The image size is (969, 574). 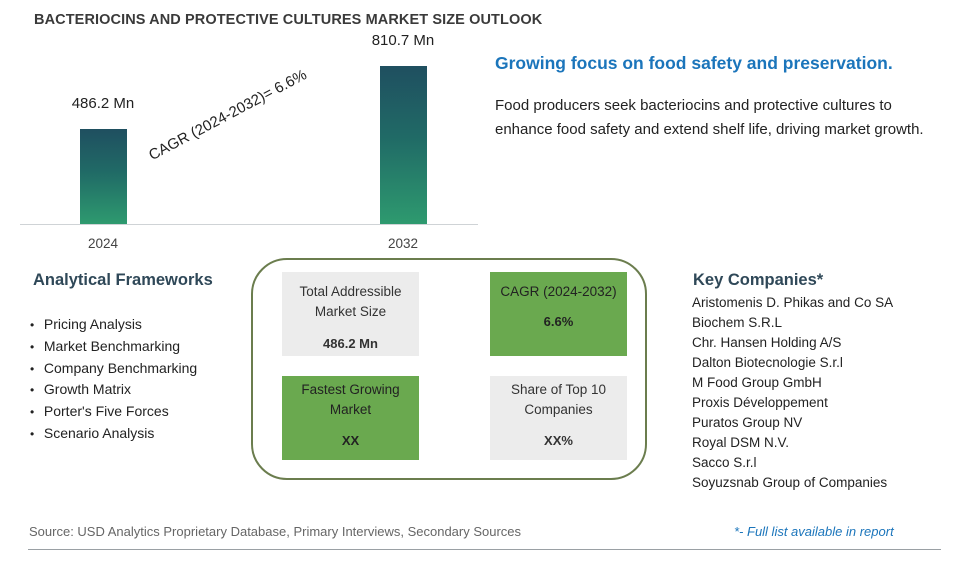 I want to click on top10-share-card: Share of Top 10 Companies XX%, so click(x=558, y=418).